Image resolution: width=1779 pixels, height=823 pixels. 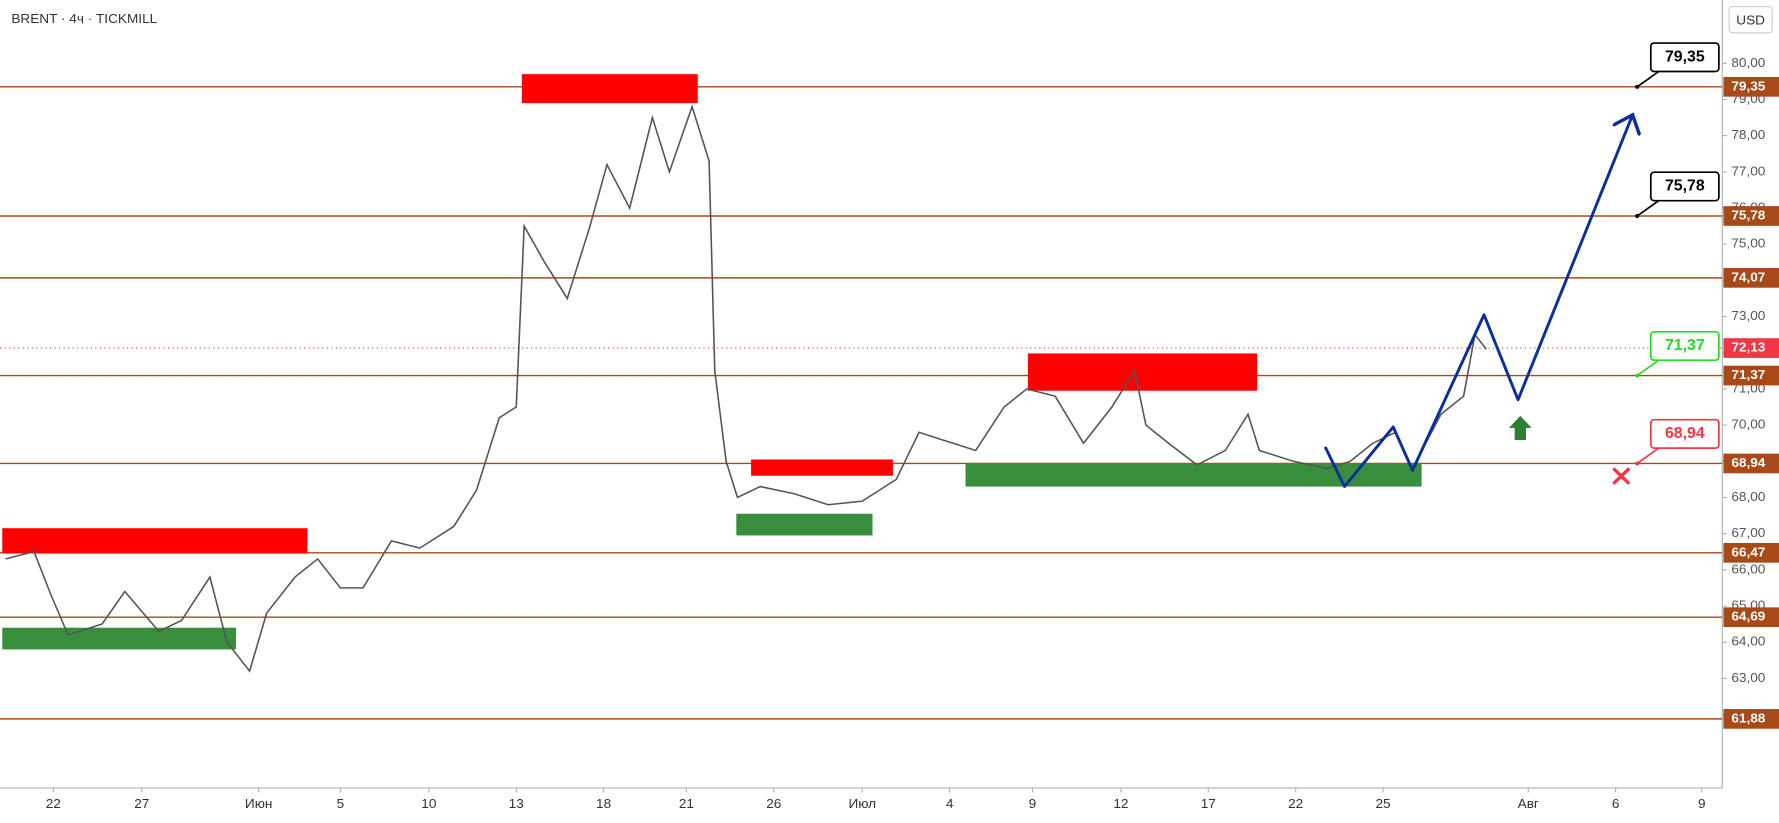 I want to click on x-tick-label: 26, so click(x=773, y=803).